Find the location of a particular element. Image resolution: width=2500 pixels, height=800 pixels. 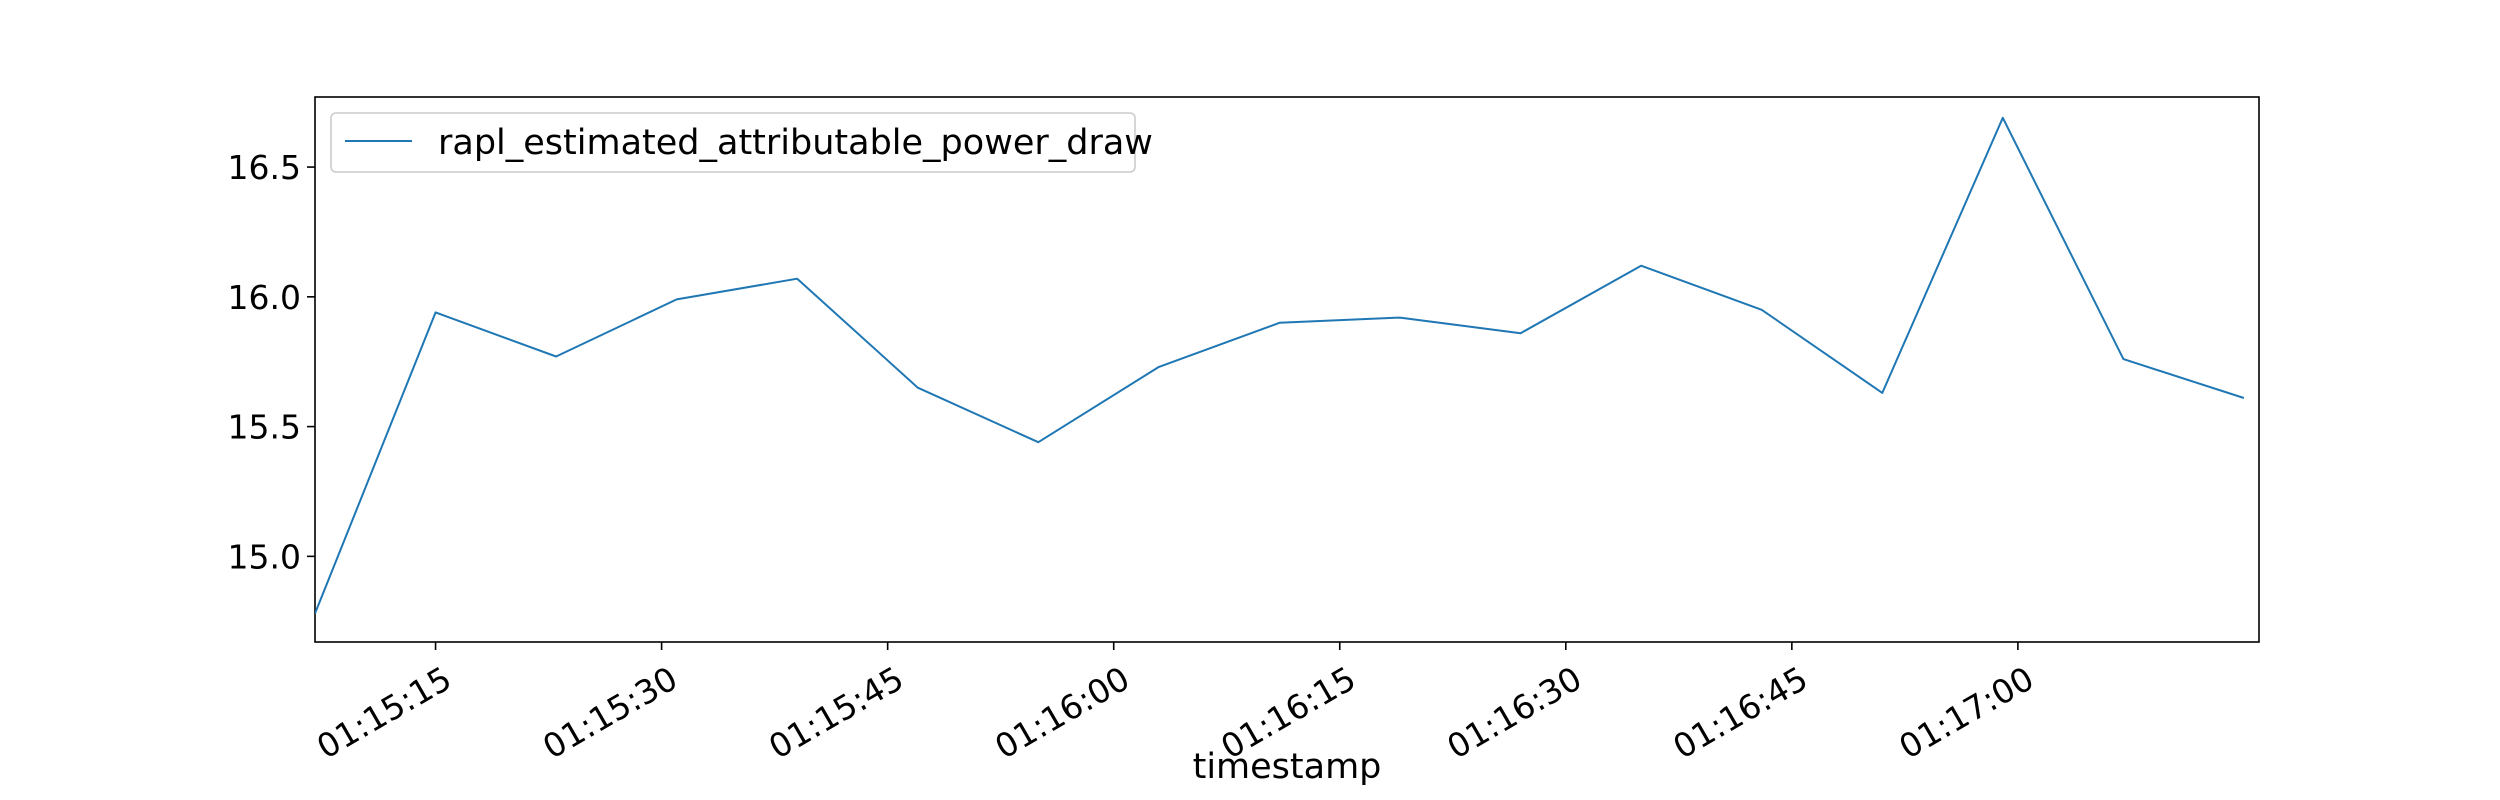

y-tick-label: 16.0 is located at coordinates (264, 297).